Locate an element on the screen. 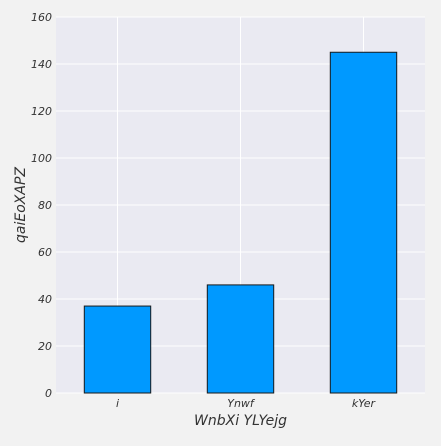 The width and height of the screenshot is (441, 446). y-tick-label: 140 is located at coordinates (41, 64).